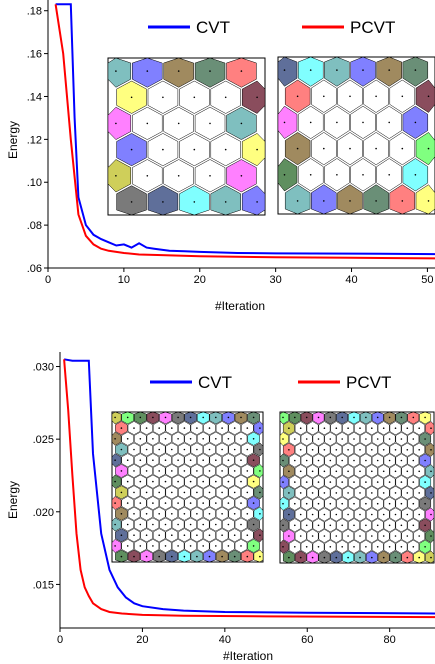  Describe the element at coordinates (225, 640) in the screenshot. I see `chart-2-x-tick-label: 40` at that location.